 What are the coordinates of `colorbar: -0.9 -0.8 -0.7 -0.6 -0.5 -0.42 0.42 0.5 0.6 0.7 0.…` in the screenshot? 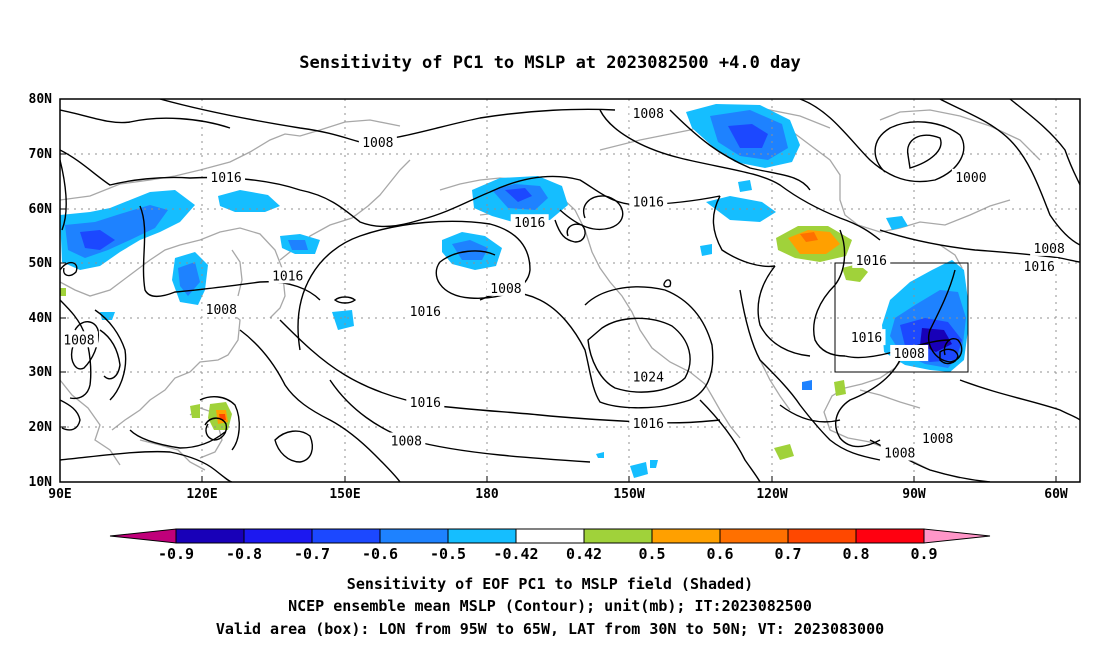 It's located at (550, 545).